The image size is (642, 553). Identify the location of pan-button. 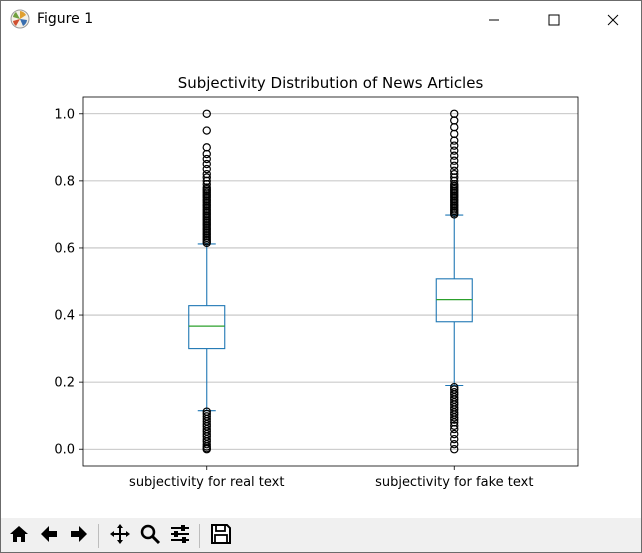
(120, 536).